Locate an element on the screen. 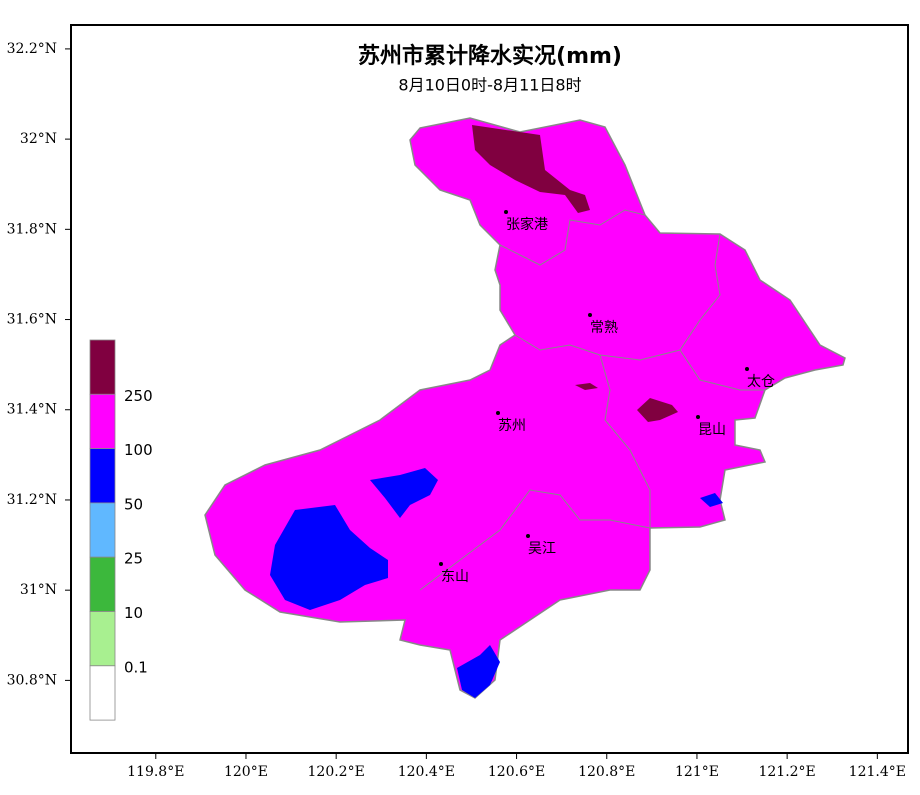  city-label: 太仓 is located at coordinates (761, 382).